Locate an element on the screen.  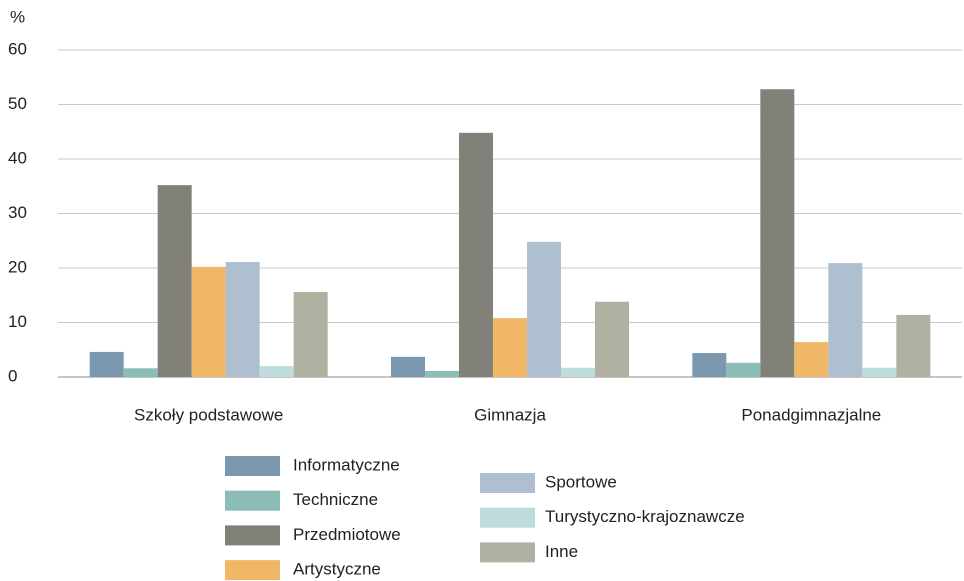
y-tick-label: 20 is located at coordinates (17, 266).